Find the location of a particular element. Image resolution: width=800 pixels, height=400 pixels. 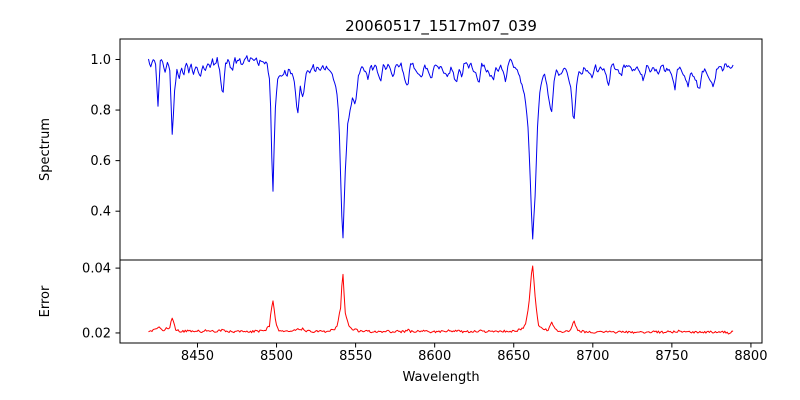

x-tick-label: 8700 is located at coordinates (592, 356).